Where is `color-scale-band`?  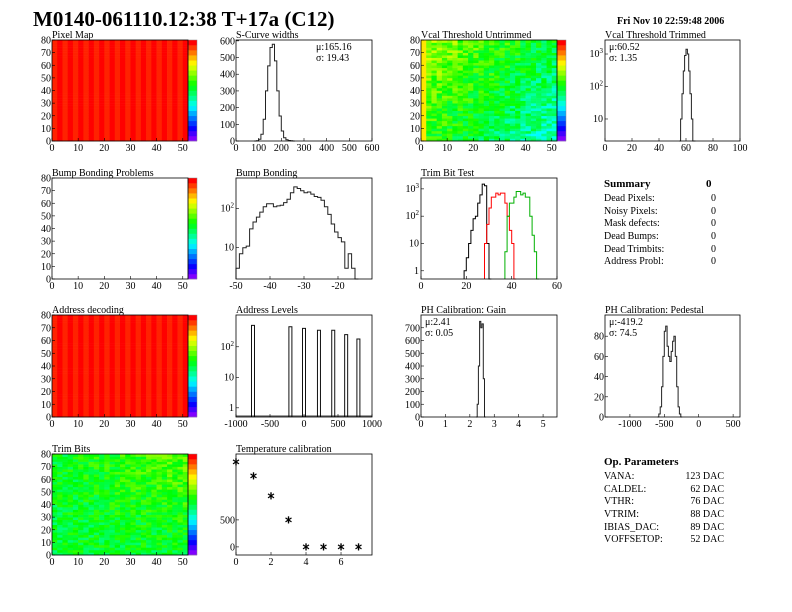 color-scale-band is located at coordinates (192, 236).